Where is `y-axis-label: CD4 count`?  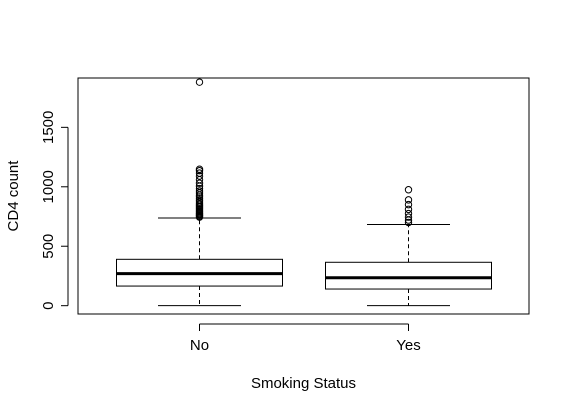 y-axis-label: CD4 count is located at coordinates (13, 196).